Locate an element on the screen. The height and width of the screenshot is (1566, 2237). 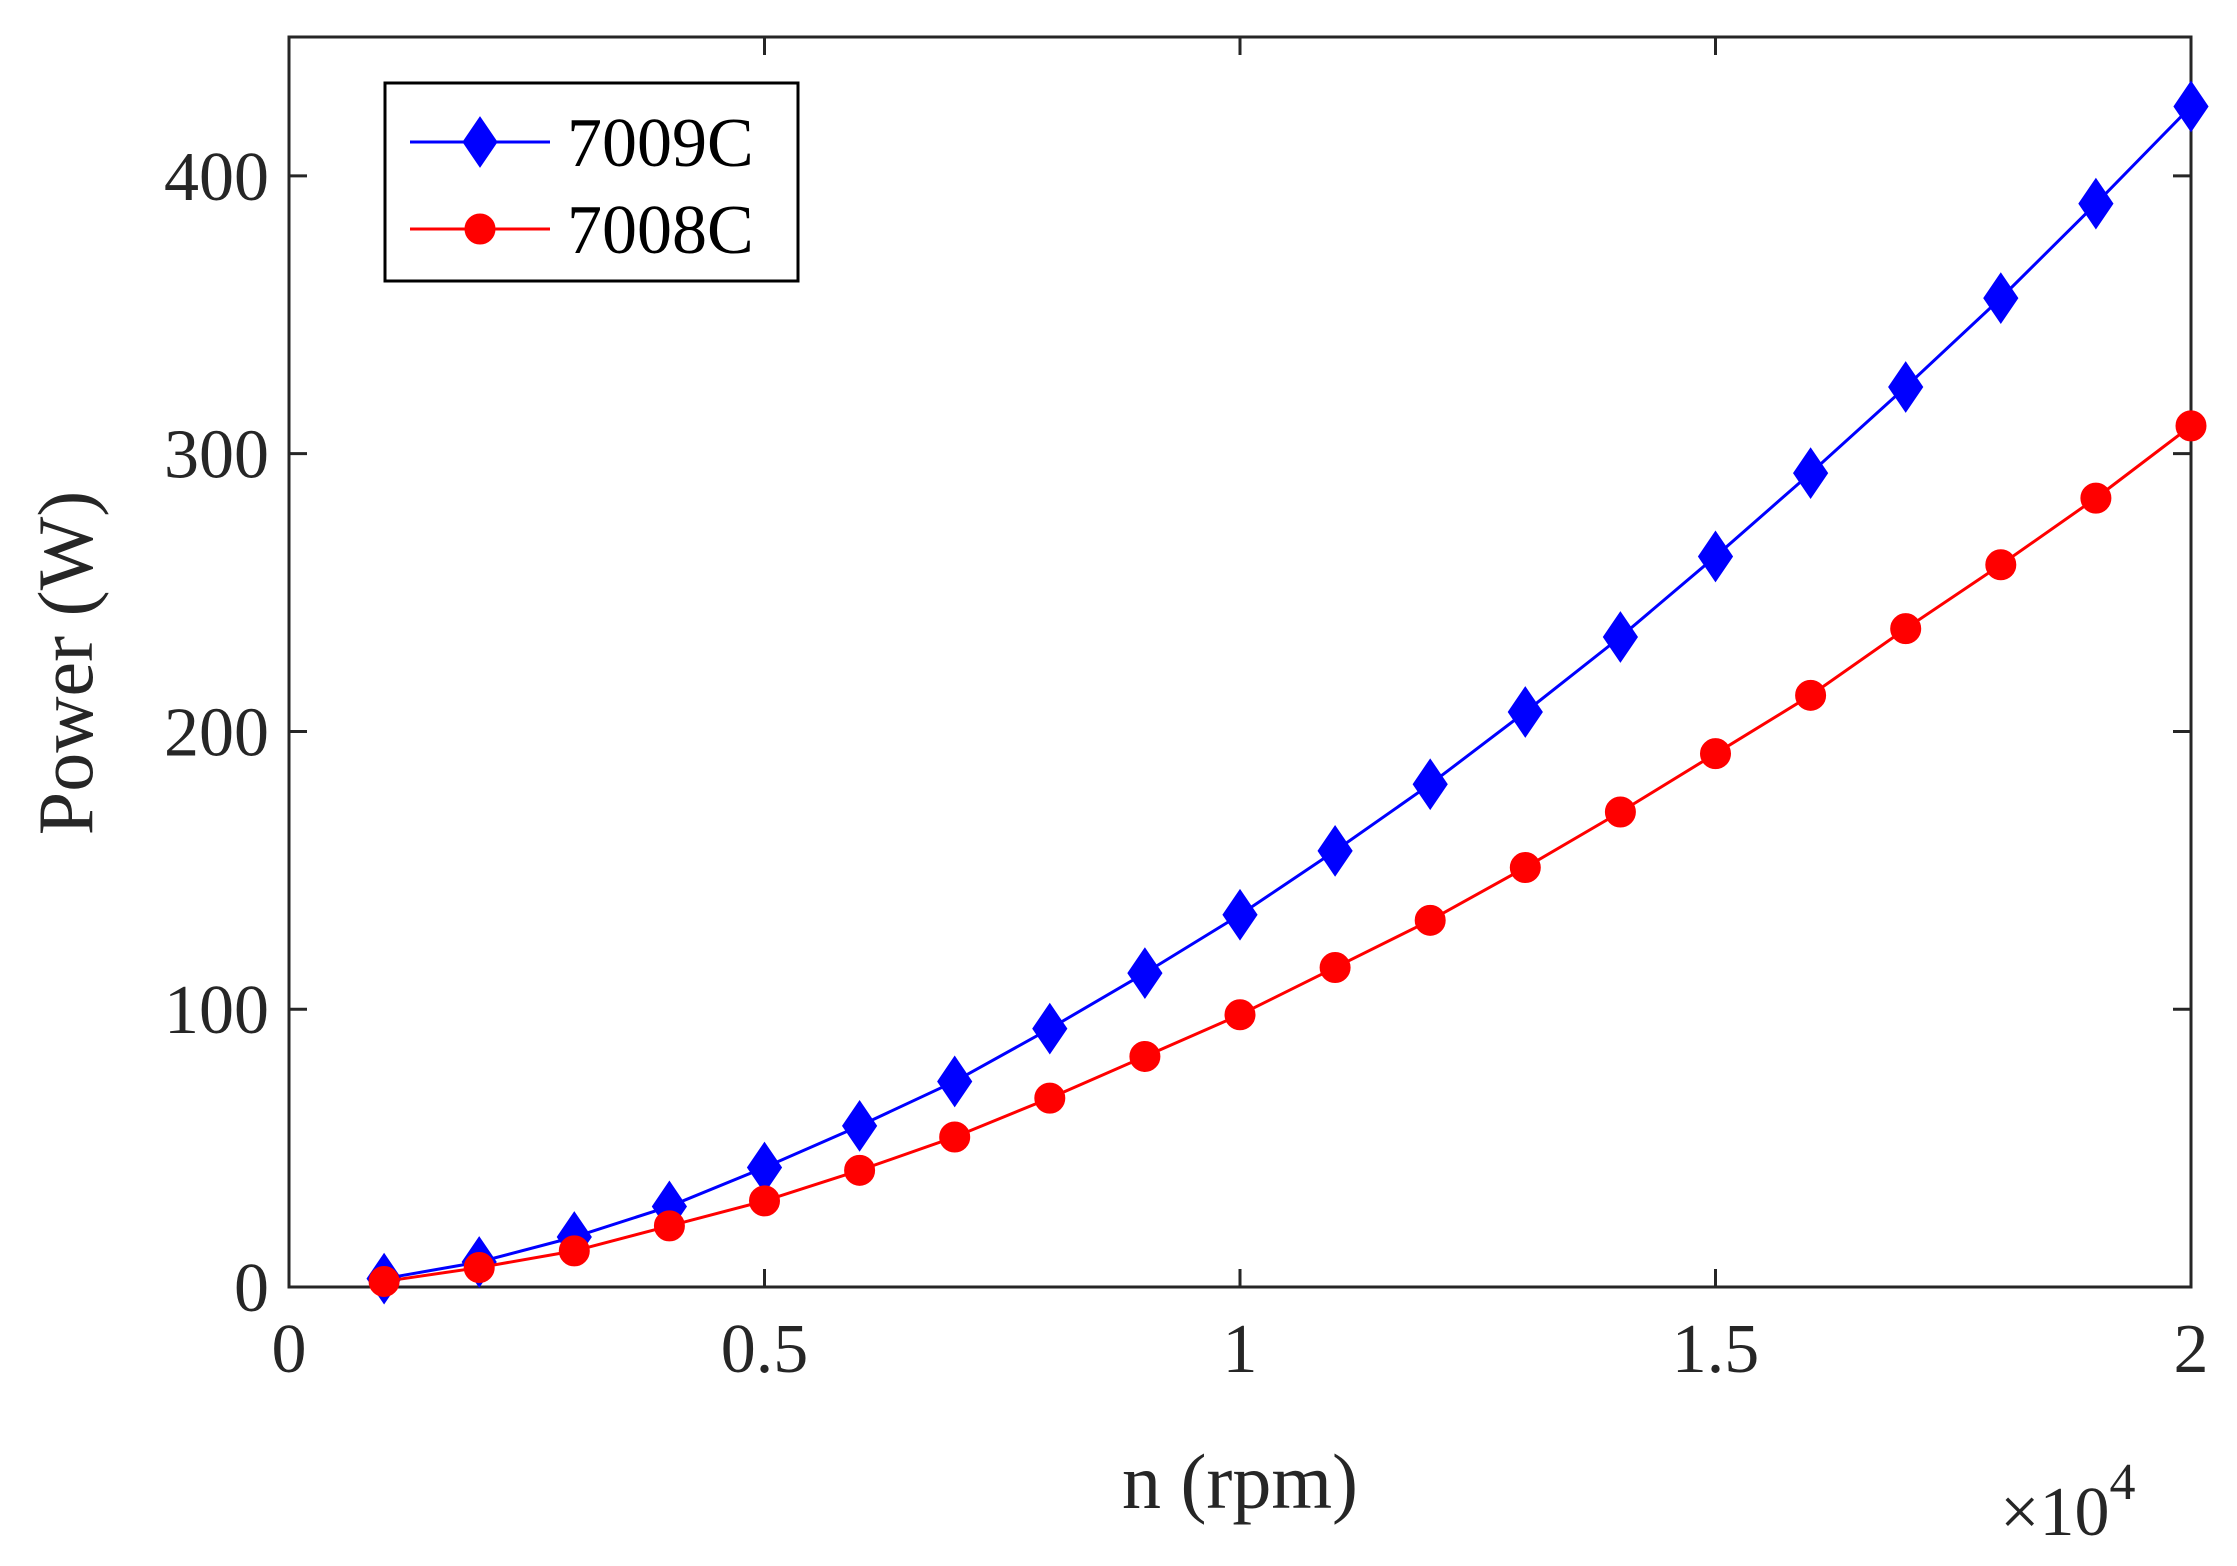
x-multiplier-exponent: 4 is located at coordinates (2122, 1482).